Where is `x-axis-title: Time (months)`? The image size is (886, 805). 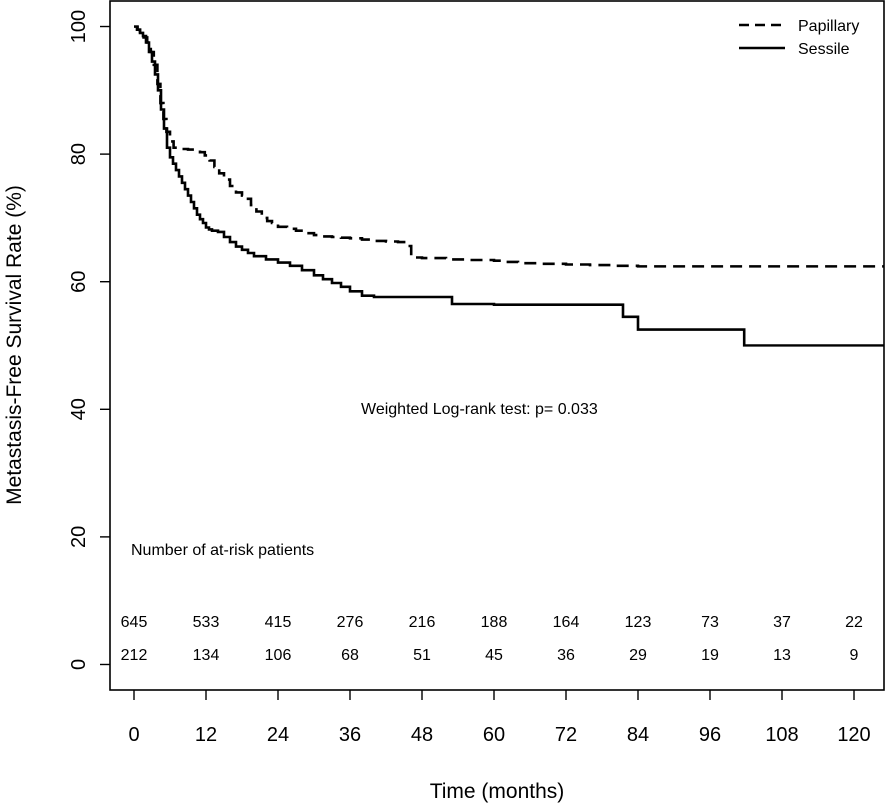
x-axis-title: Time (months) is located at coordinates (497, 791).